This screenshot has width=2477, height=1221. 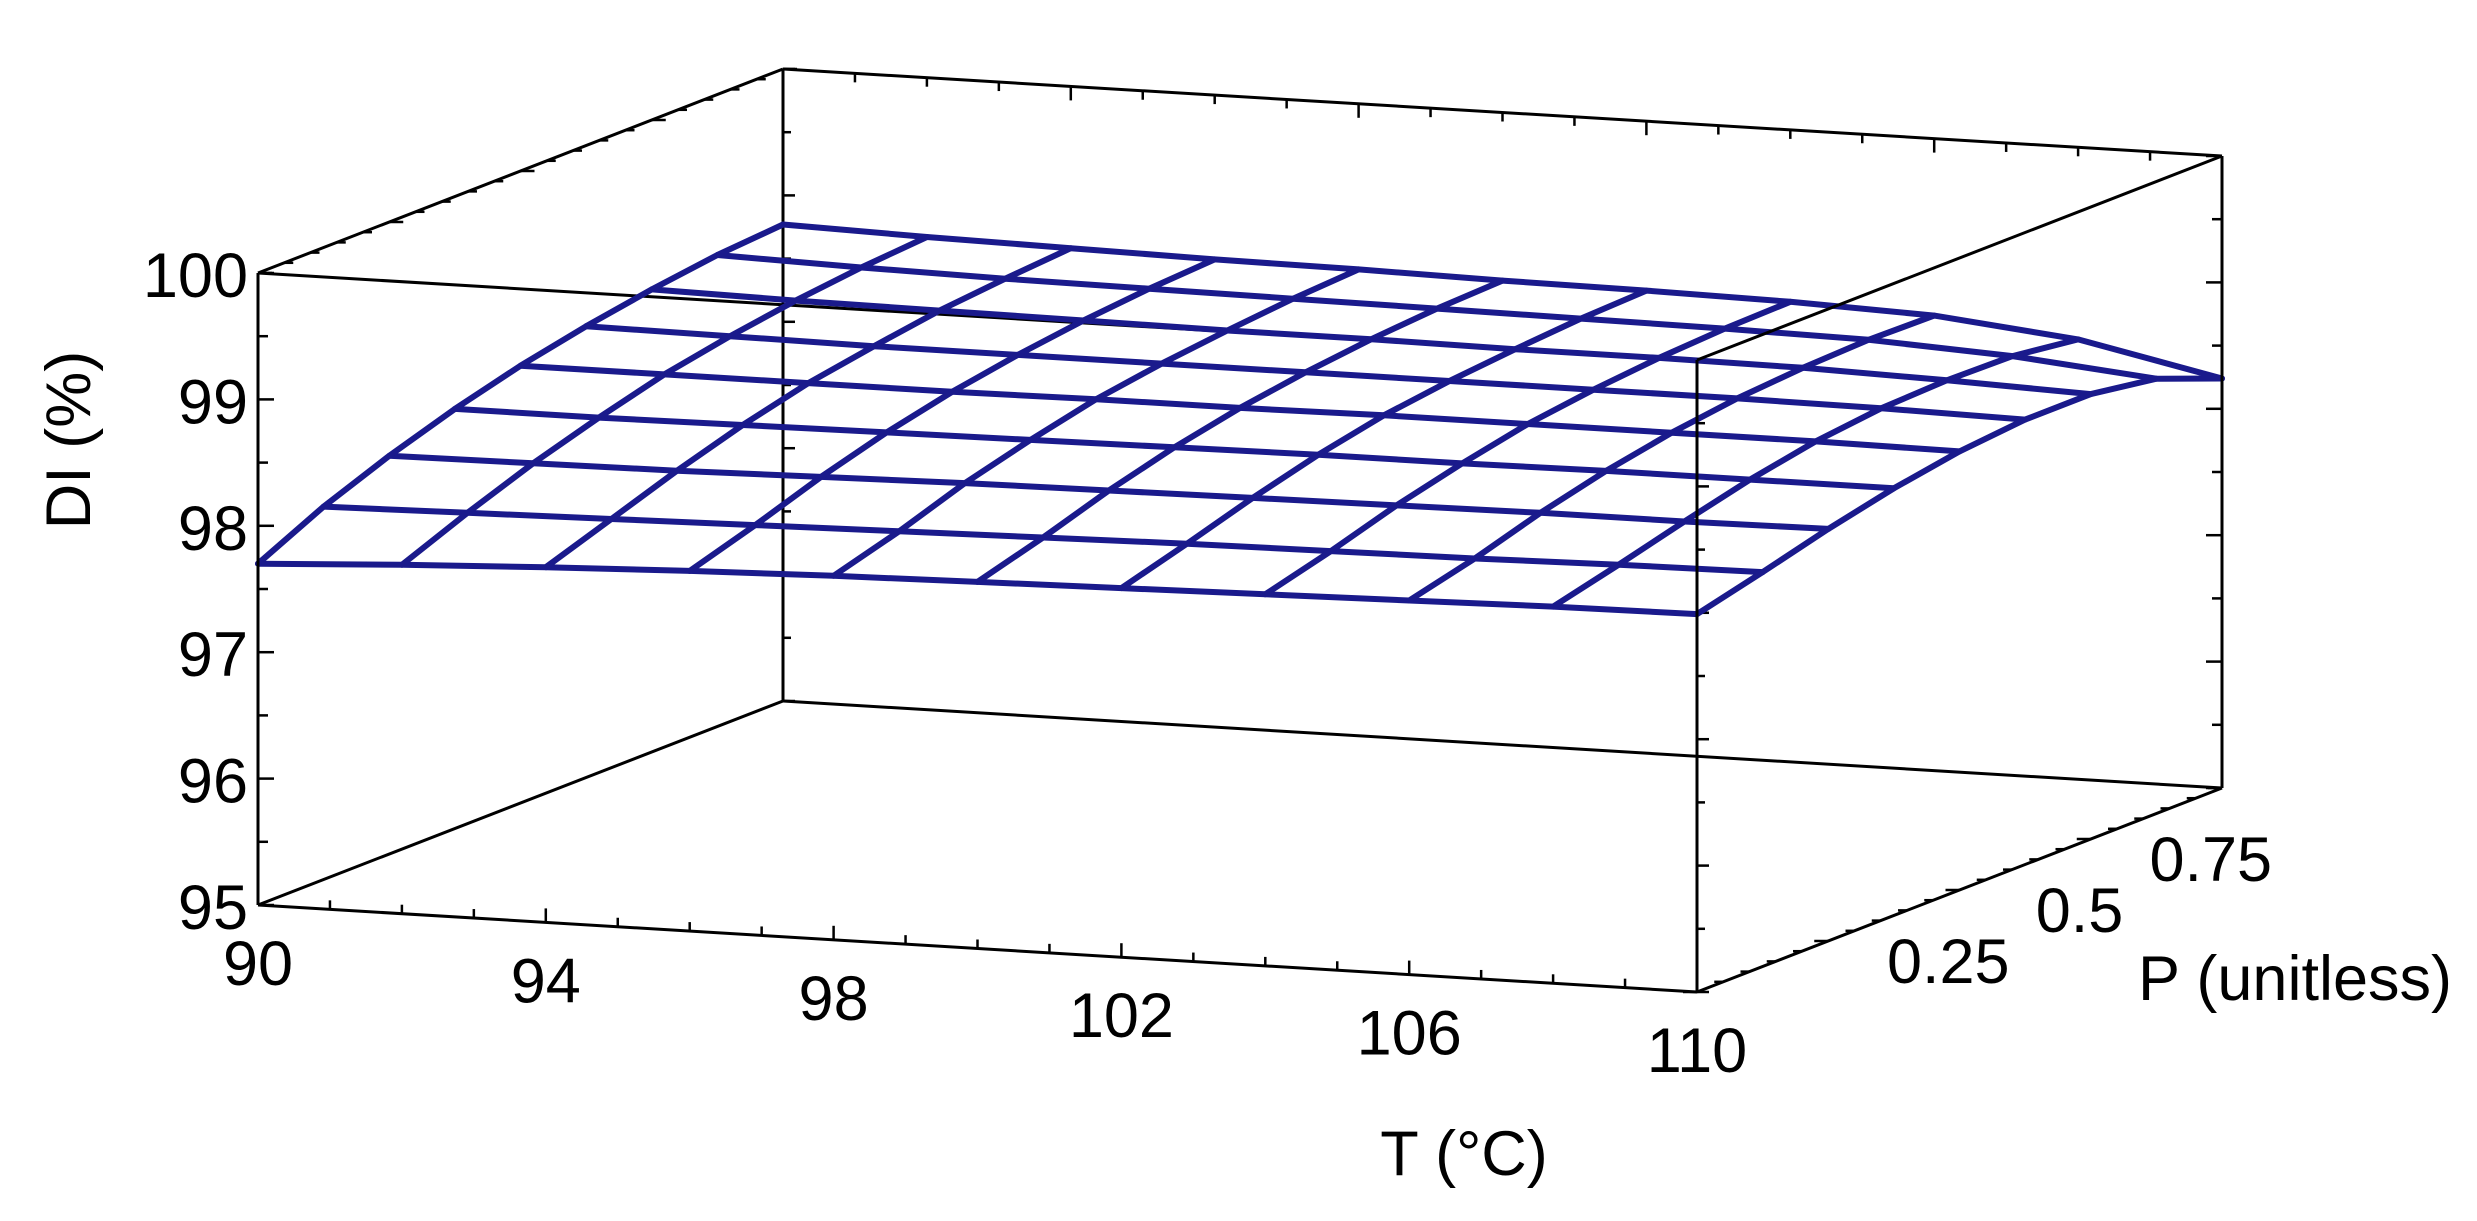 I want to click on x-tick-label: 102, so click(x=1121, y=1016).